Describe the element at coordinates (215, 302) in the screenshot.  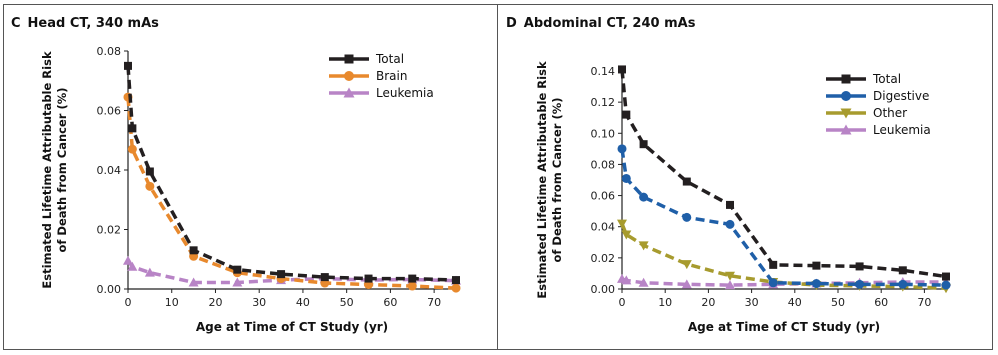
I see `chart-c-x-tick-label: 20` at that location.